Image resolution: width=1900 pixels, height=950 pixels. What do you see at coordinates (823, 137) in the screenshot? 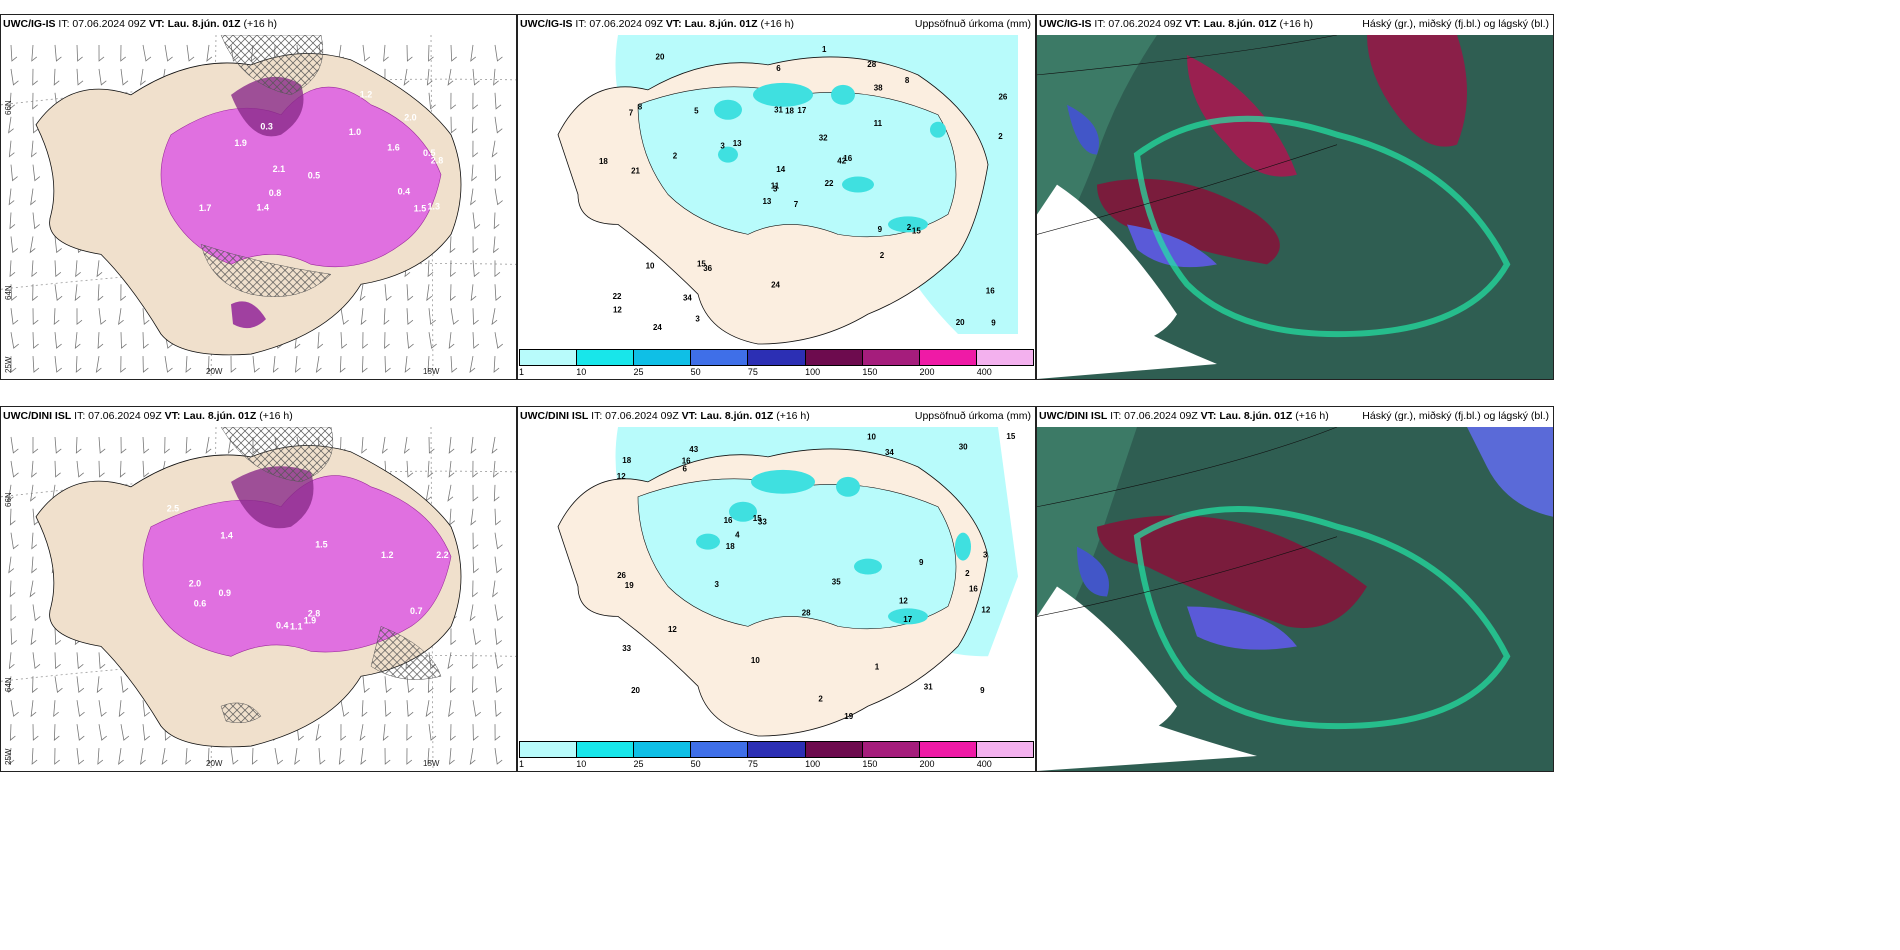
I see `precip-value-label: 32` at bounding box center [823, 137].